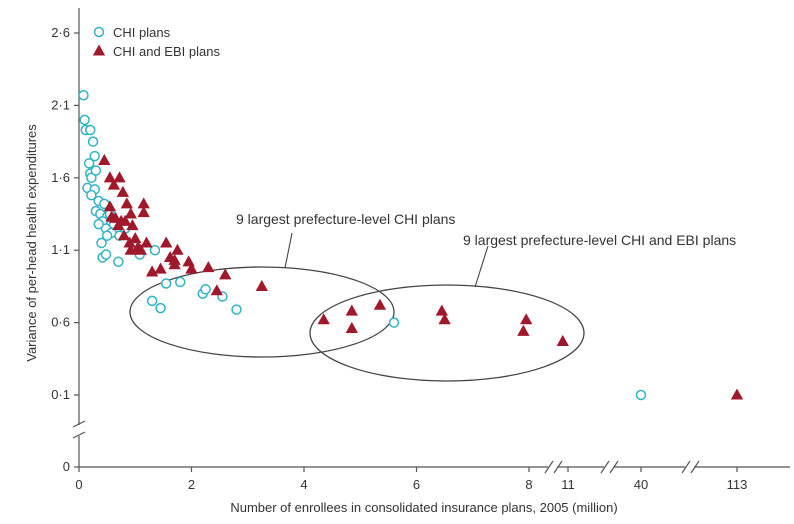  Describe the element at coordinates (66, 466) in the screenshot. I see `y-tick-label: 0` at that location.